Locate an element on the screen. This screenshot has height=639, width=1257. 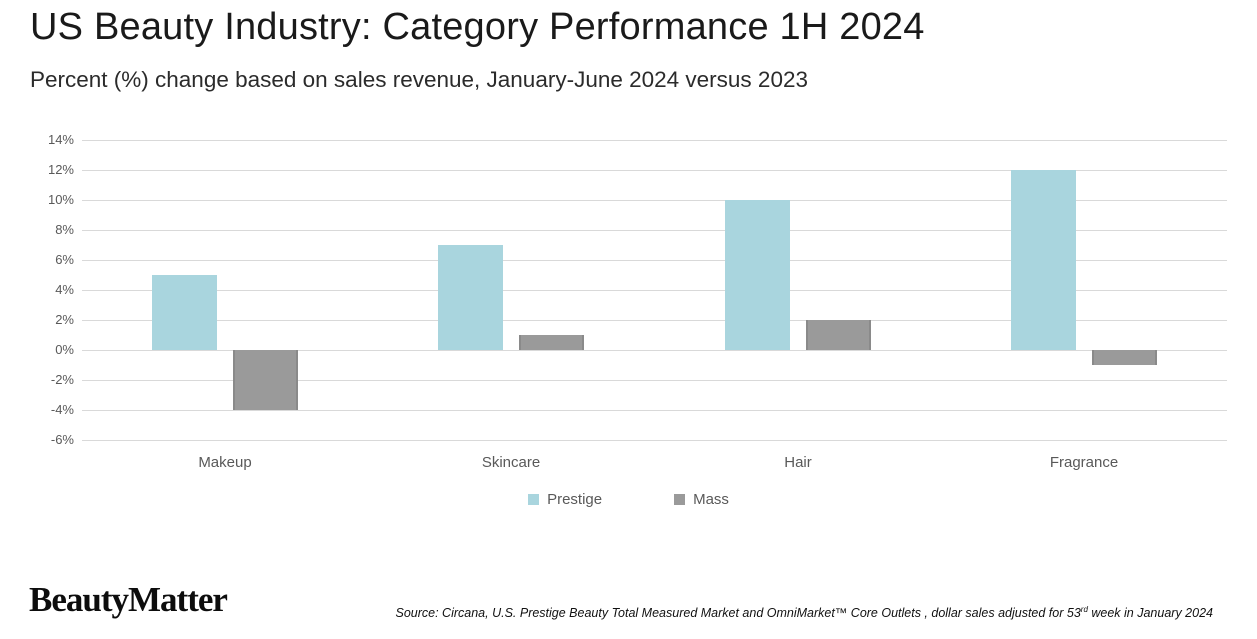
source-text-end: week in January 2024 is located at coordinates (1150, 613).